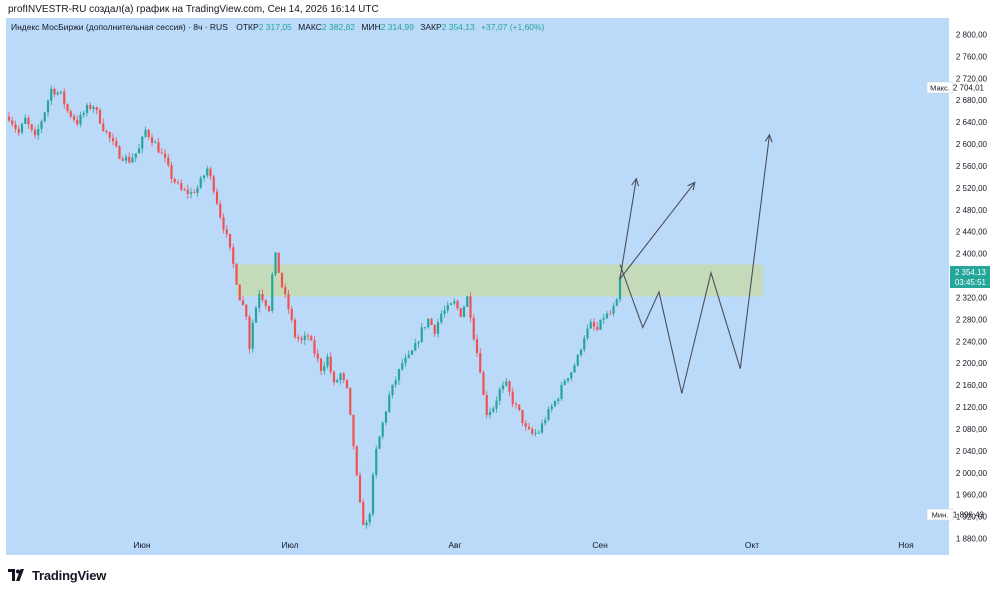 The width and height of the screenshot is (1000, 591). What do you see at coordinates (972, 319) in the screenshot?
I see `y-tick-label: 2 280,00` at bounding box center [972, 319].